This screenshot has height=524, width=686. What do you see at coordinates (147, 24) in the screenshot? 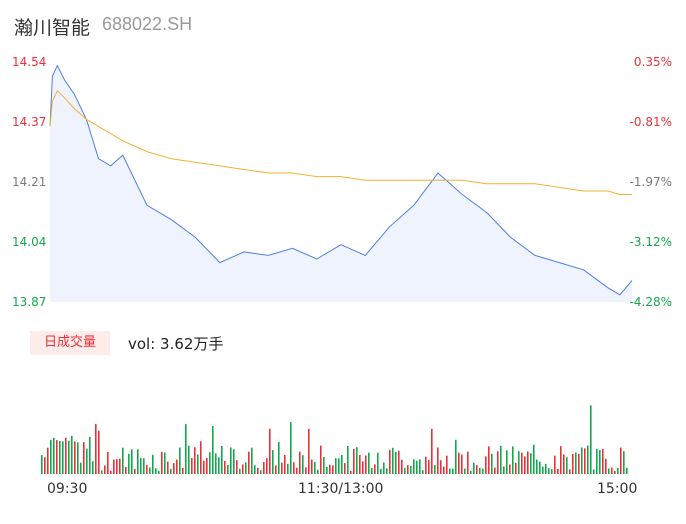
I see `stock-code: 688022.SH` at bounding box center [147, 24].